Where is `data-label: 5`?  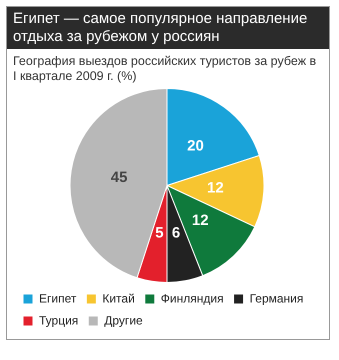
data-label: 5 is located at coordinates (159, 233).